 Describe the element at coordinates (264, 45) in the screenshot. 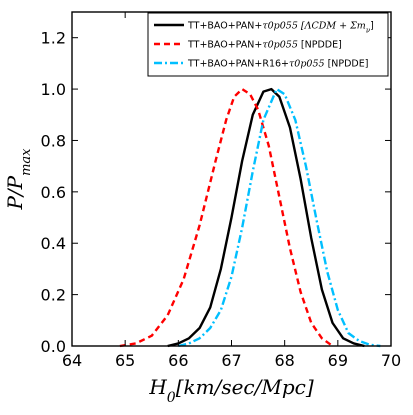

I see `legend-entry: TT+BAO+PAN+τ0p055 [NPDDE]` at that location.